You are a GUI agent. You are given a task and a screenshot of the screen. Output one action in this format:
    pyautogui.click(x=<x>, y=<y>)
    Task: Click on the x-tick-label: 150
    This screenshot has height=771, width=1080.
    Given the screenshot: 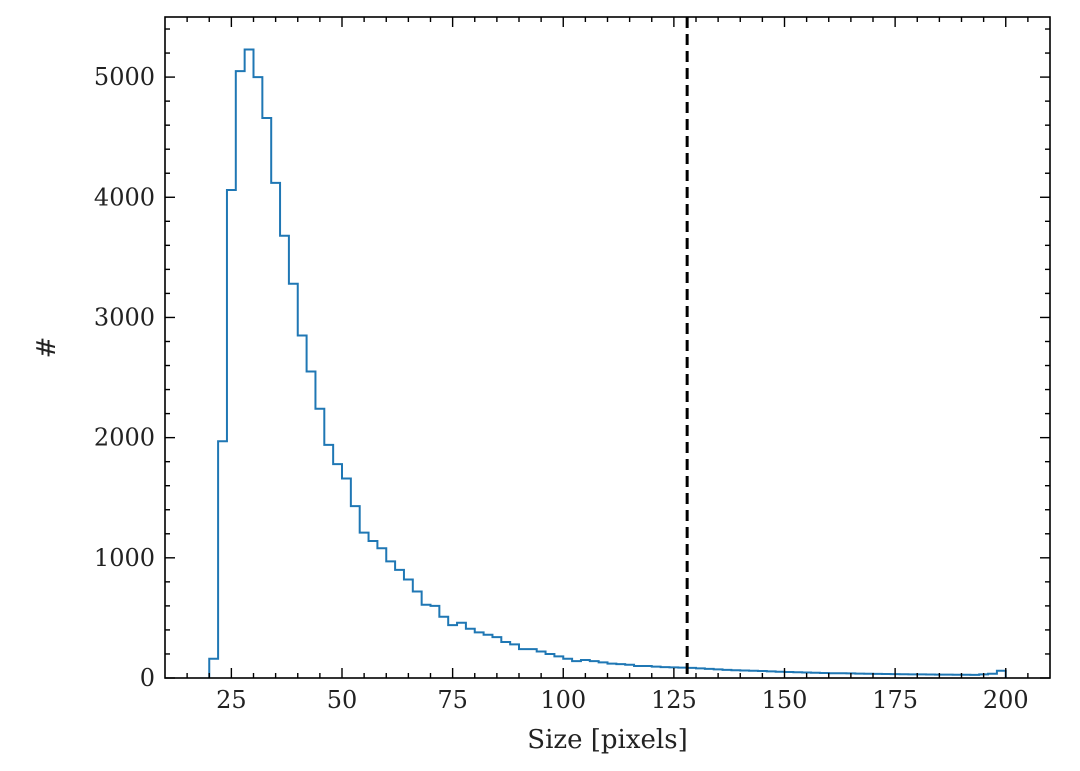 What is the action you would take?
    pyautogui.click(x=785, y=700)
    